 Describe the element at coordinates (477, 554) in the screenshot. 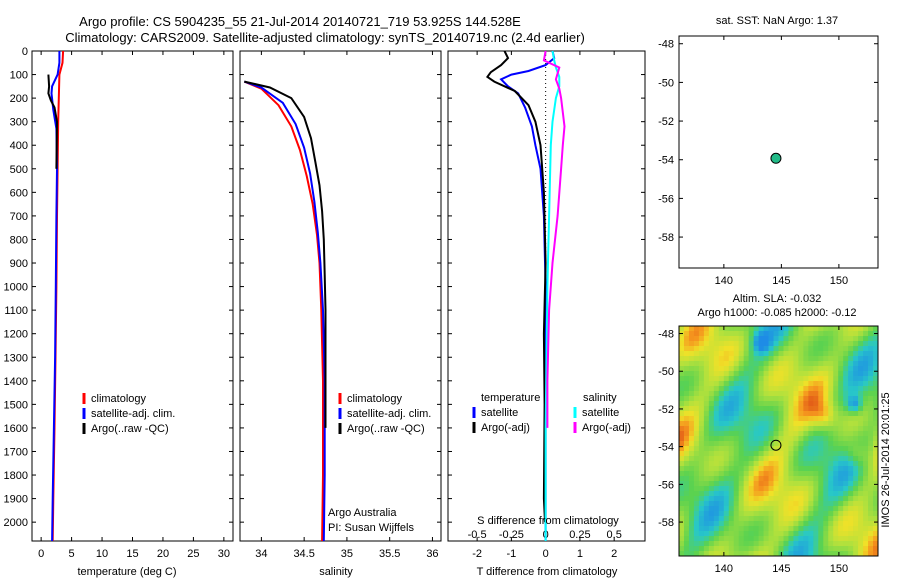

I see `difference-xtick-label: -2` at that location.